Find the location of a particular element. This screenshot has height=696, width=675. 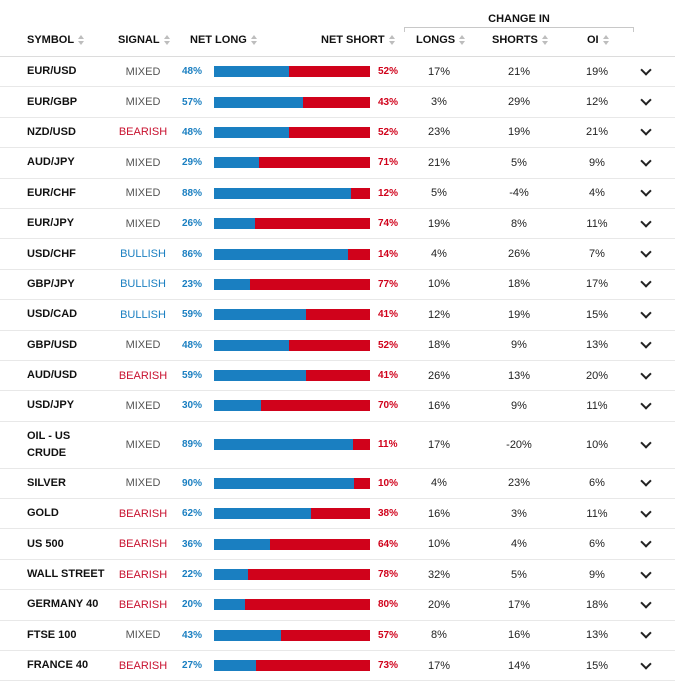

net-long-value: 20% is located at coordinates (191, 605).